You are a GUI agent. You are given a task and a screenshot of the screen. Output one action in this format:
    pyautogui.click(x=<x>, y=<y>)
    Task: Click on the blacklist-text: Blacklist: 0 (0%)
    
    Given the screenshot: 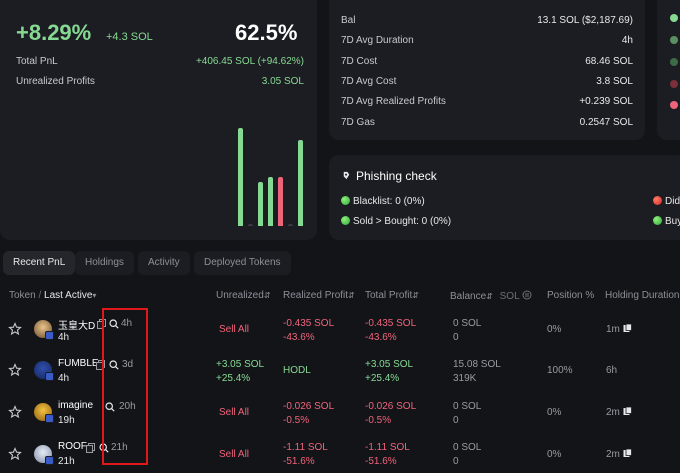 What is the action you would take?
    pyautogui.click(x=389, y=201)
    